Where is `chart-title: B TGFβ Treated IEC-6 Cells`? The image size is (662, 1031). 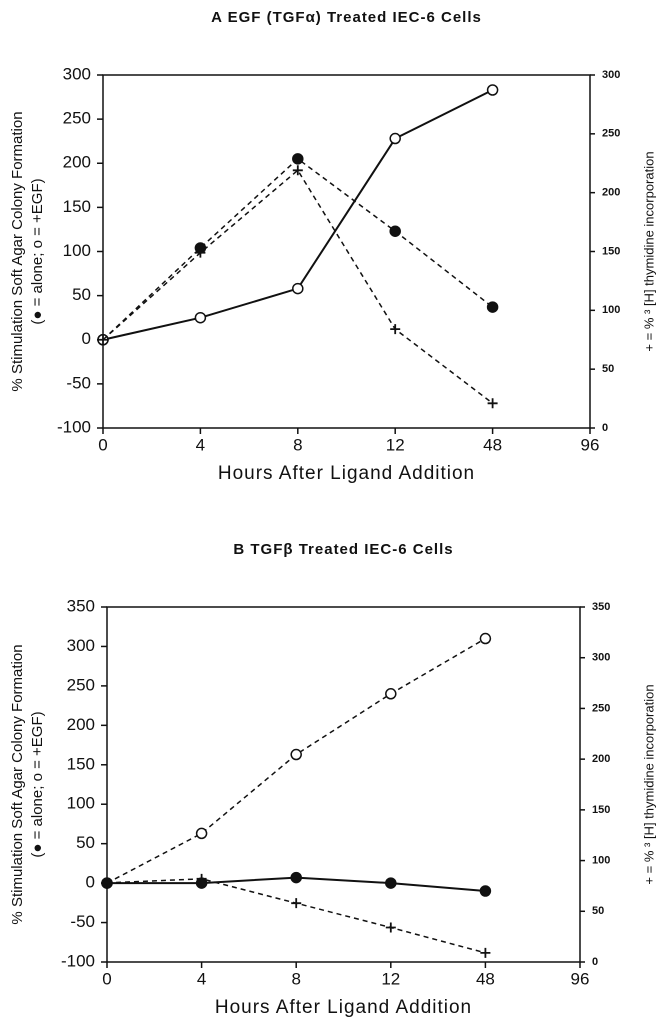 chart-title: B TGFβ Treated IEC-6 Cells is located at coordinates (343, 549).